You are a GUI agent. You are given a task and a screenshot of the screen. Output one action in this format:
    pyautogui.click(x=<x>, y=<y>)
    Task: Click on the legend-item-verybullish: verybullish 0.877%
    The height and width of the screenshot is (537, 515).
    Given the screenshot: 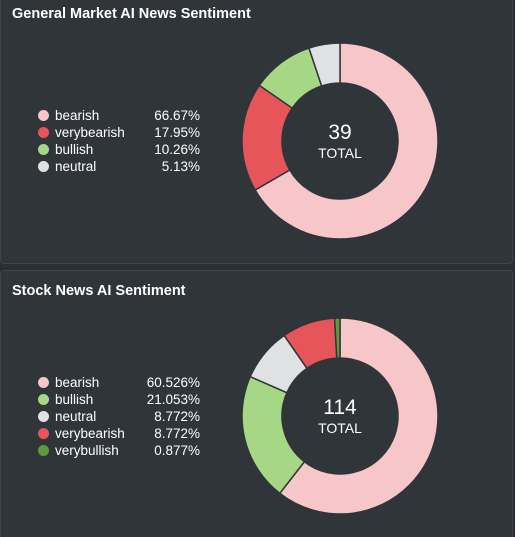 What is the action you would take?
    pyautogui.click(x=119, y=450)
    